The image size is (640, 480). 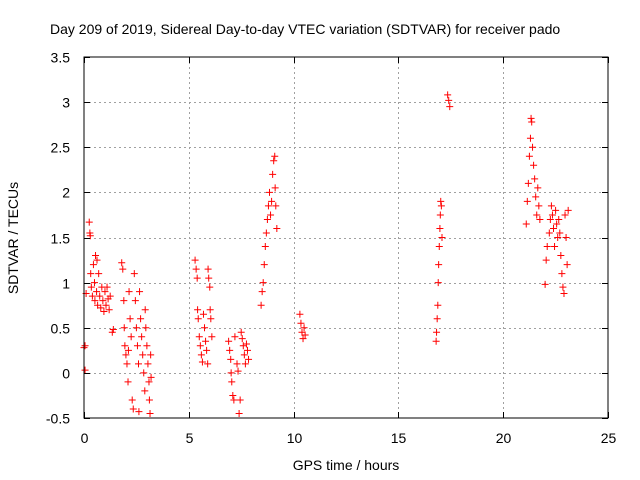 What do you see at coordinates (609, 438) in the screenshot?
I see `x-tick-label: 25` at bounding box center [609, 438].